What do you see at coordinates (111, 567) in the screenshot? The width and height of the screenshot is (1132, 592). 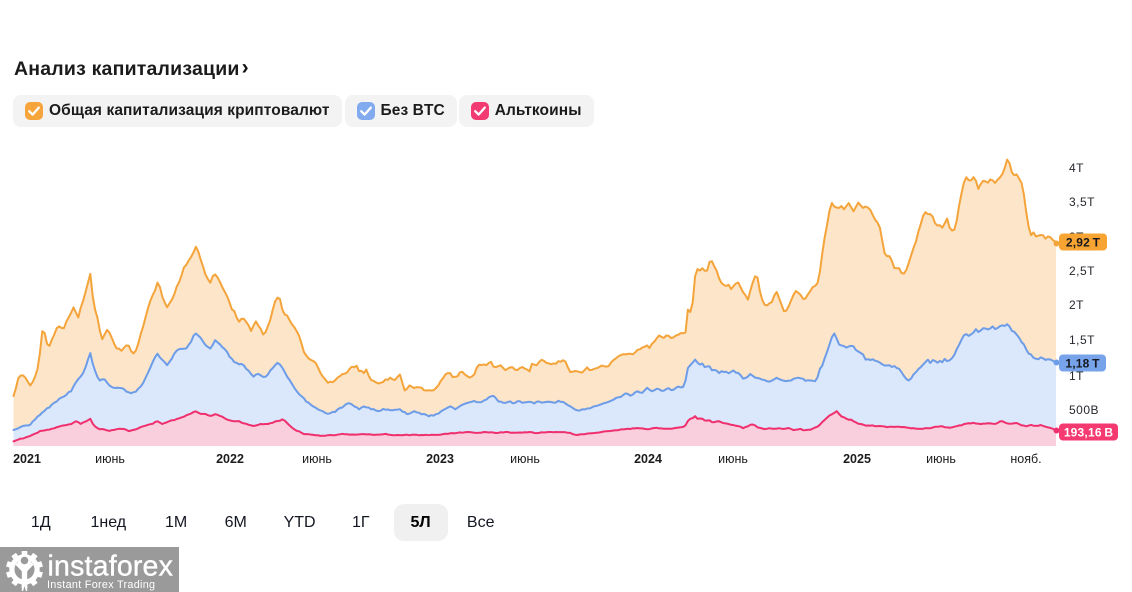 I see `svg-text: instaforex` at bounding box center [111, 567].